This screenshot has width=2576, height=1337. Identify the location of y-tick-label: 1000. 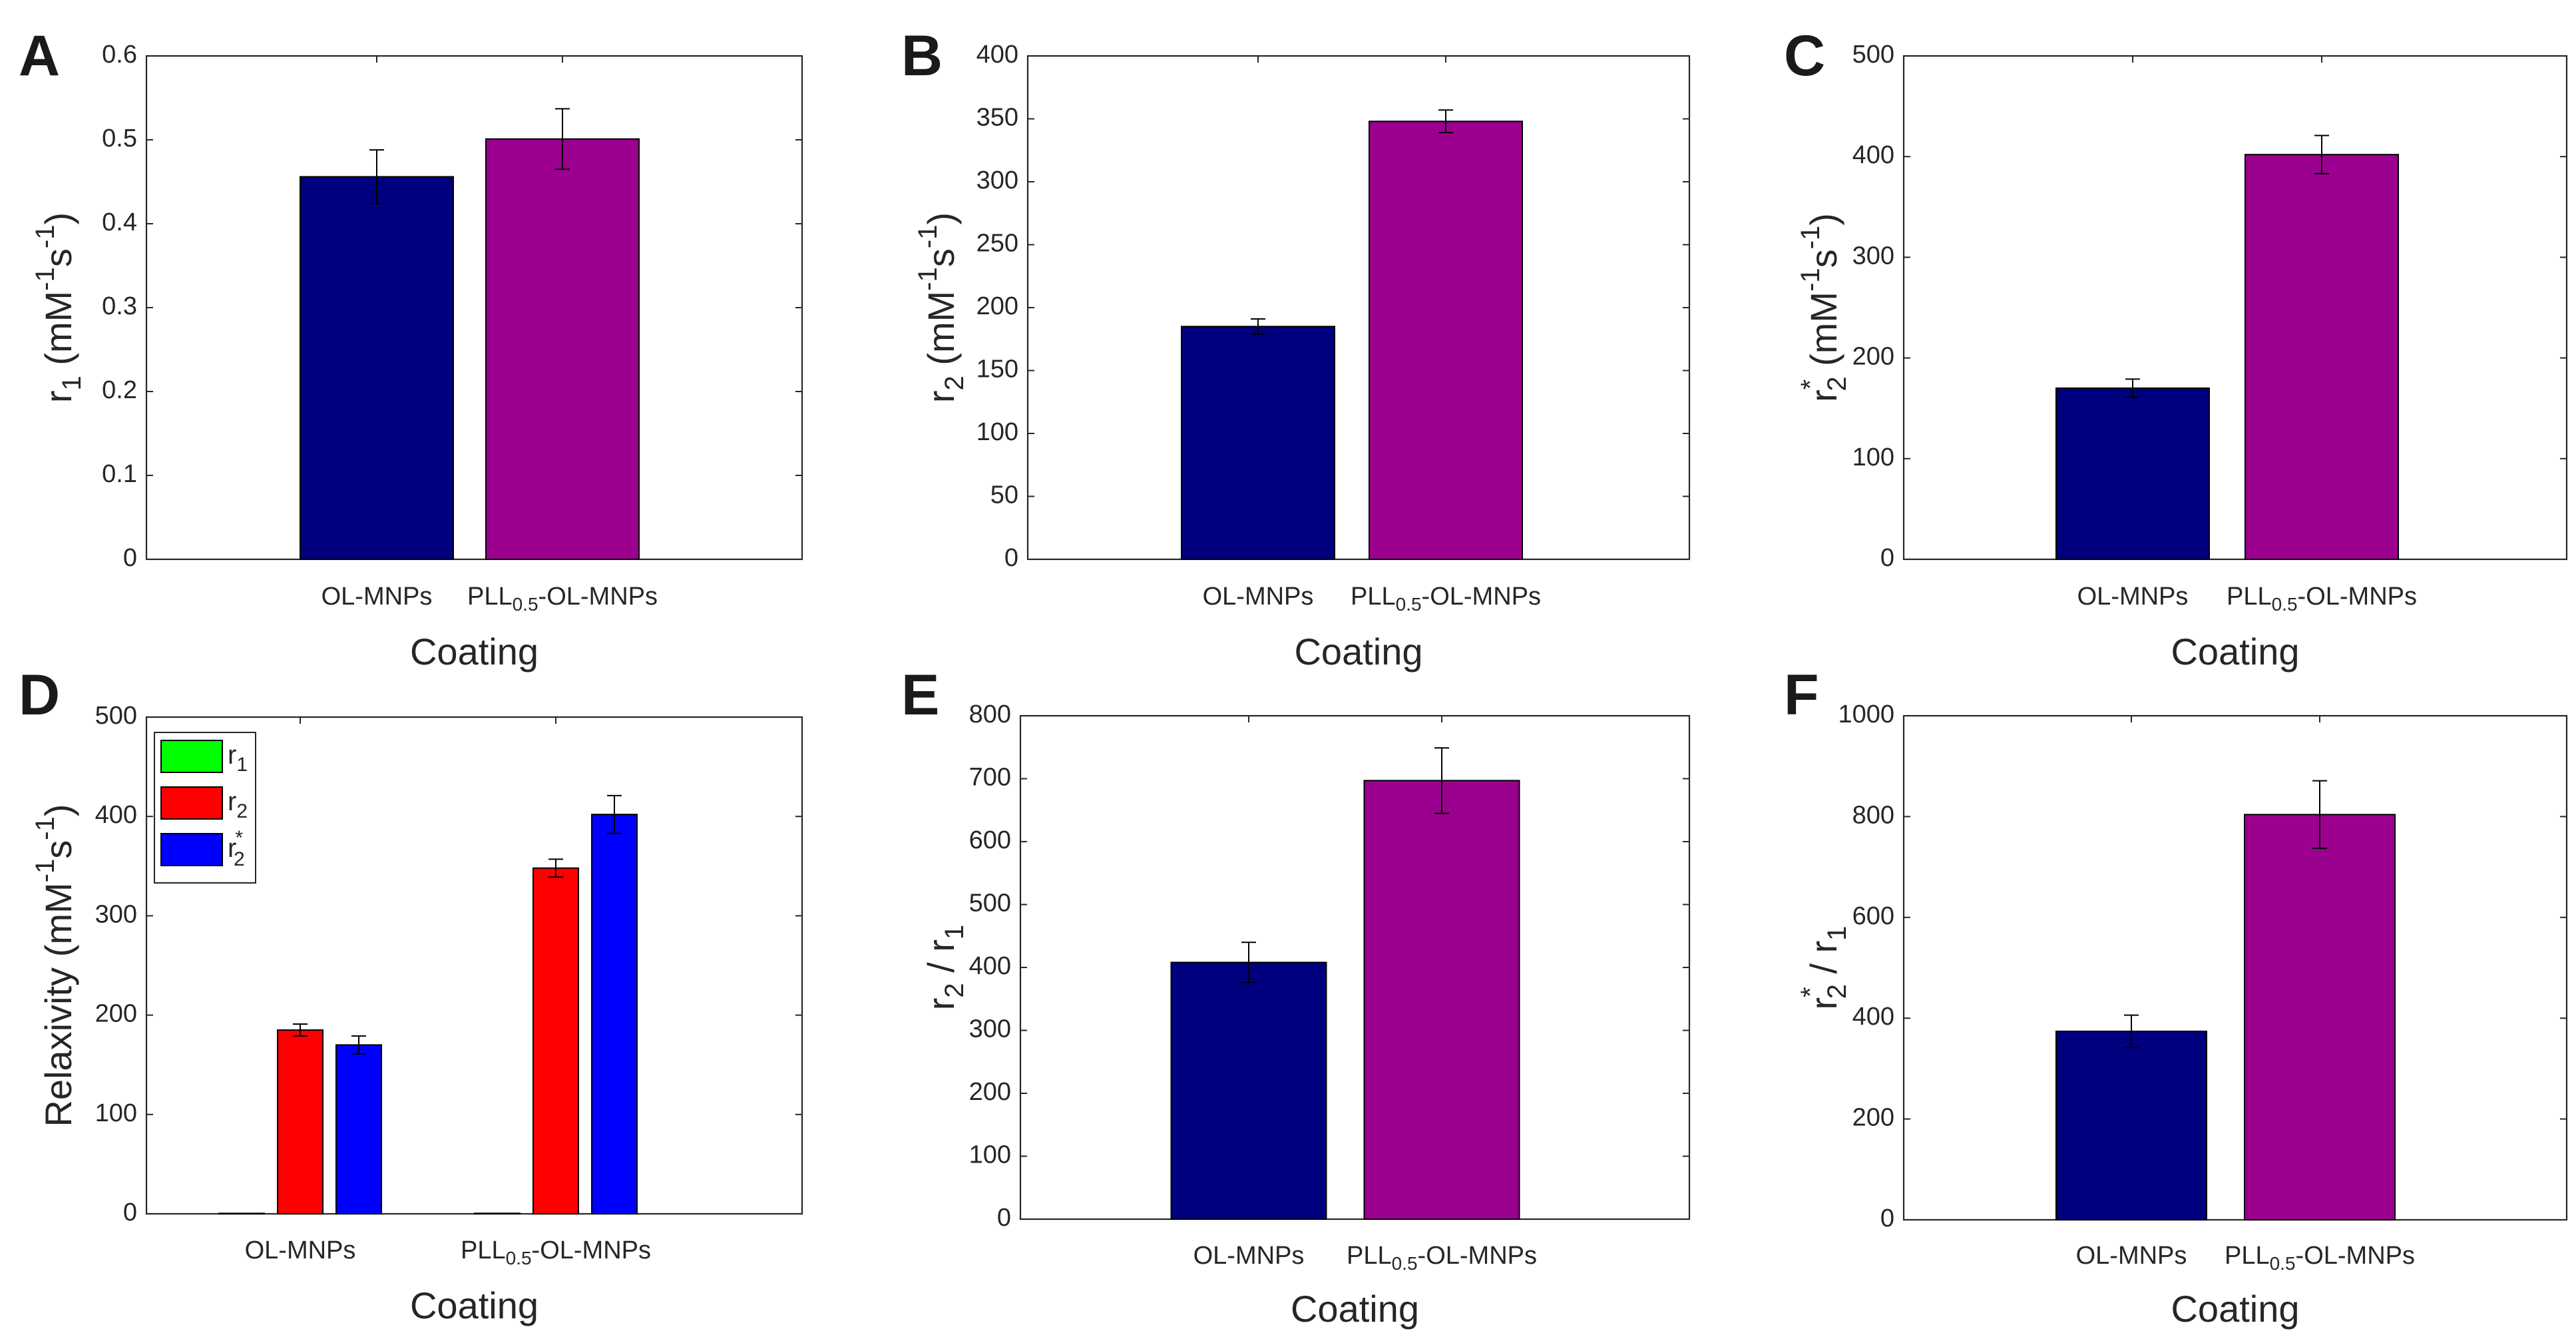
(1866, 714).